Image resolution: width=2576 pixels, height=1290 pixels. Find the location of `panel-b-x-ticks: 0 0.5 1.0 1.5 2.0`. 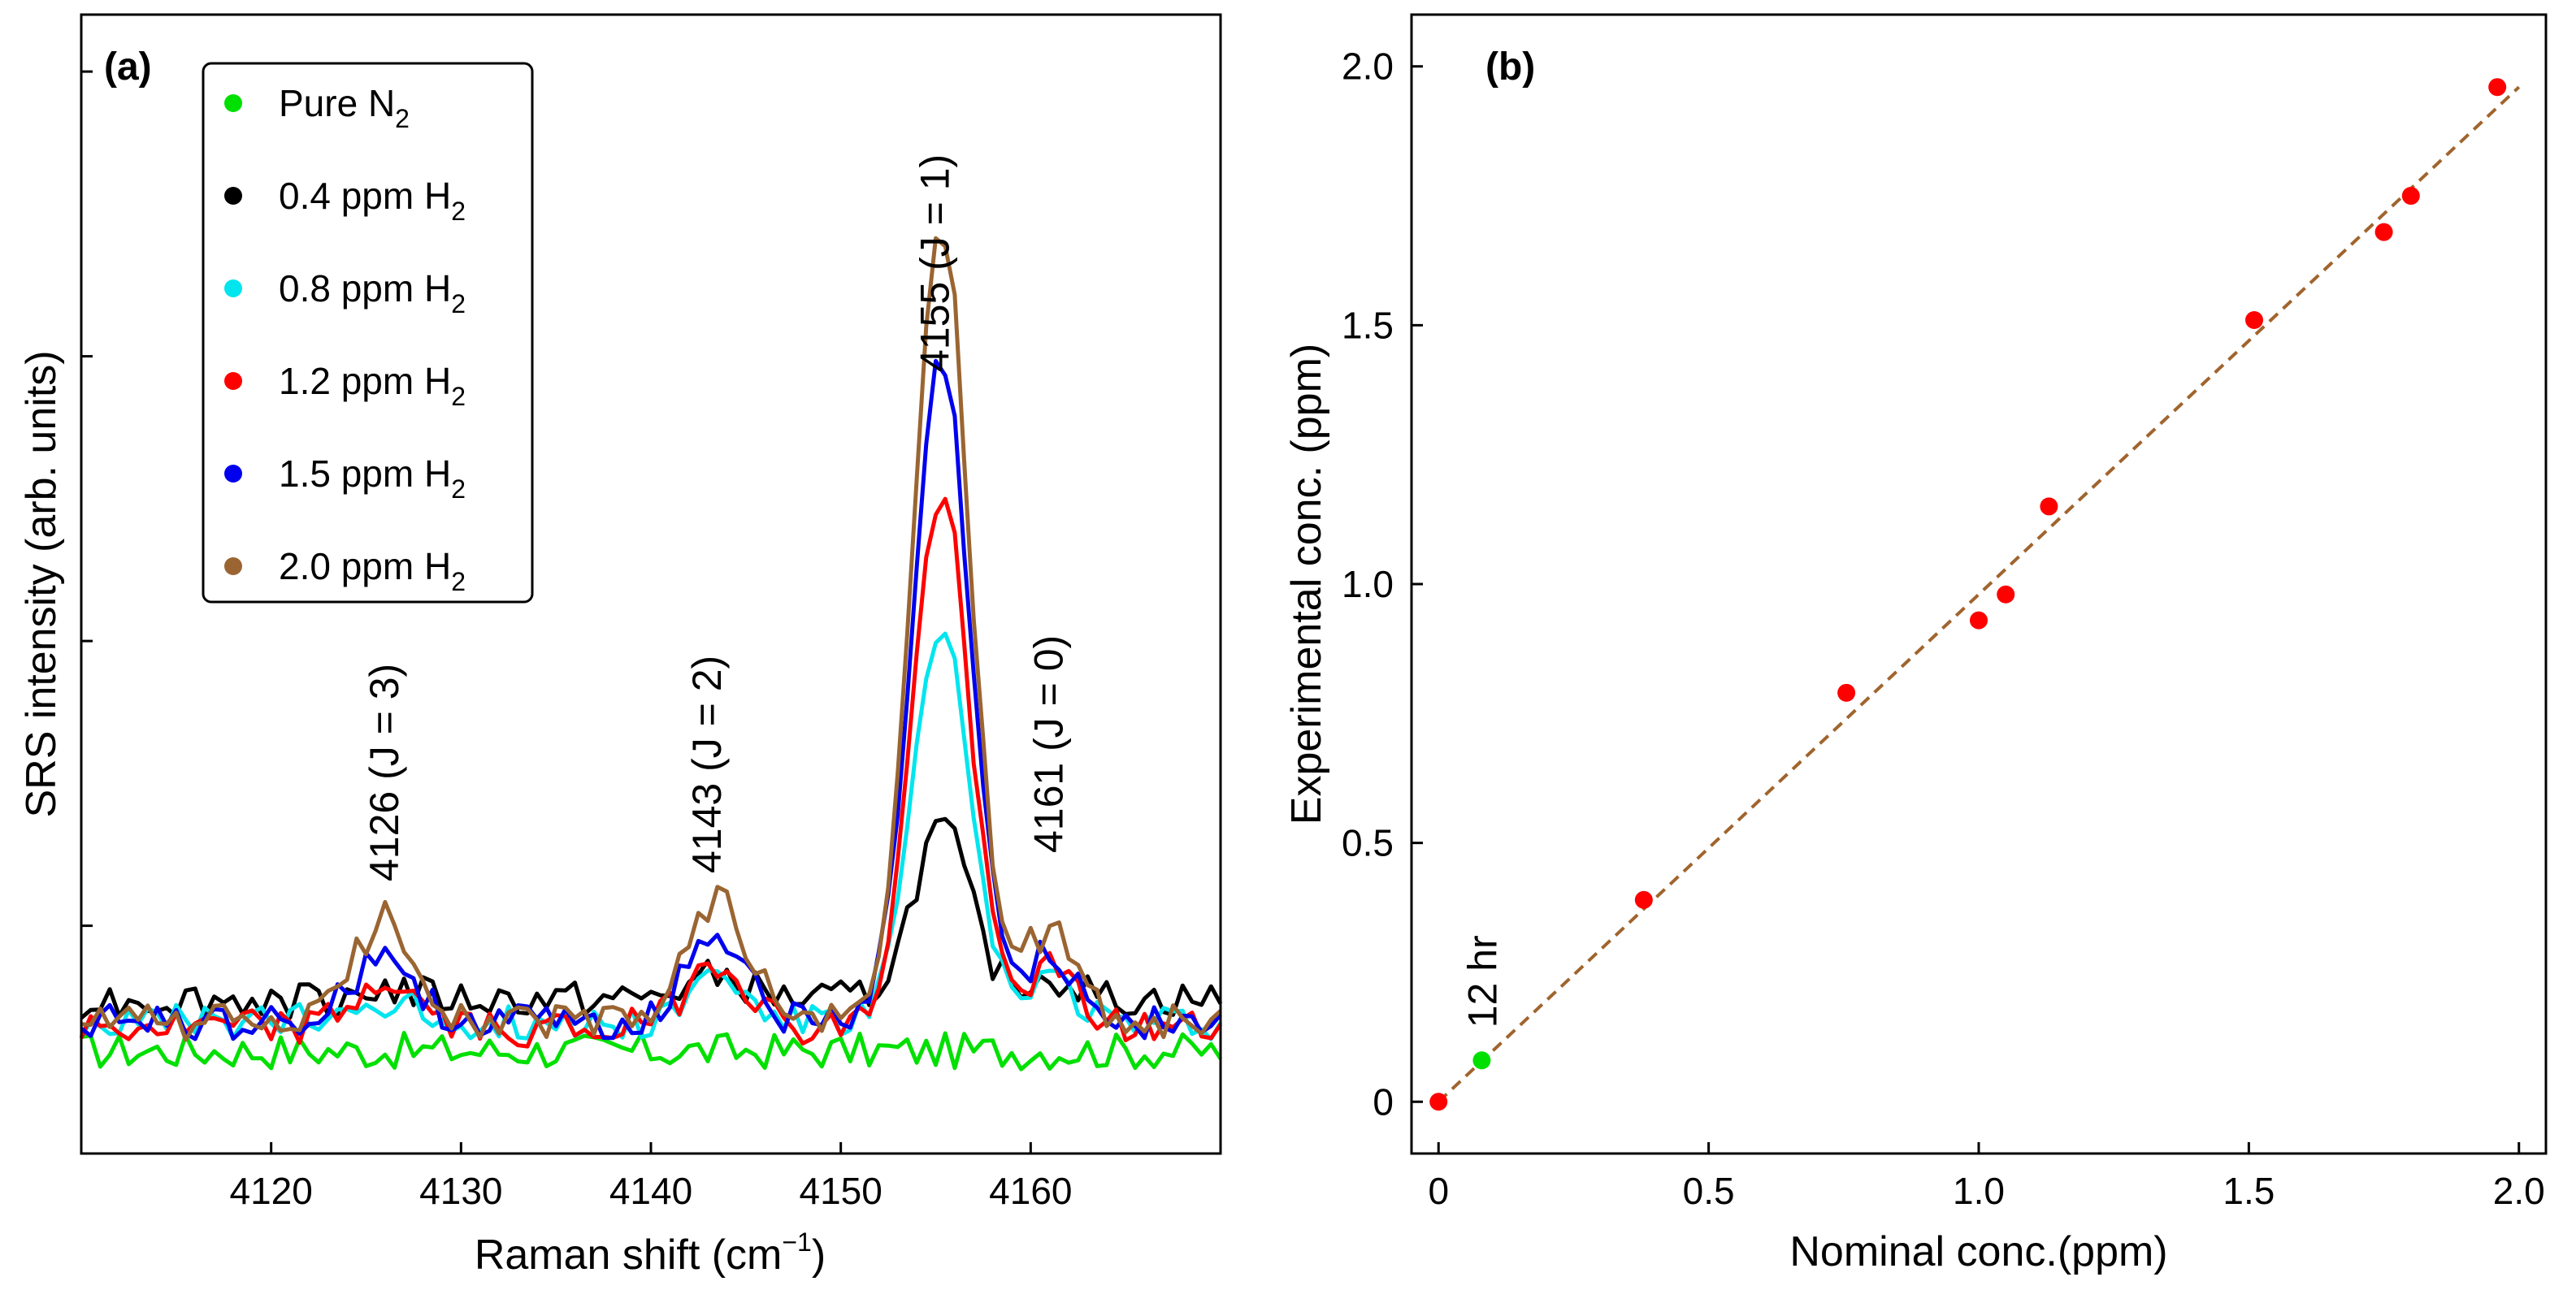

panel-b-x-ticks: 0 0.5 1.0 1.5 2.0 is located at coordinates (1987, 1177).